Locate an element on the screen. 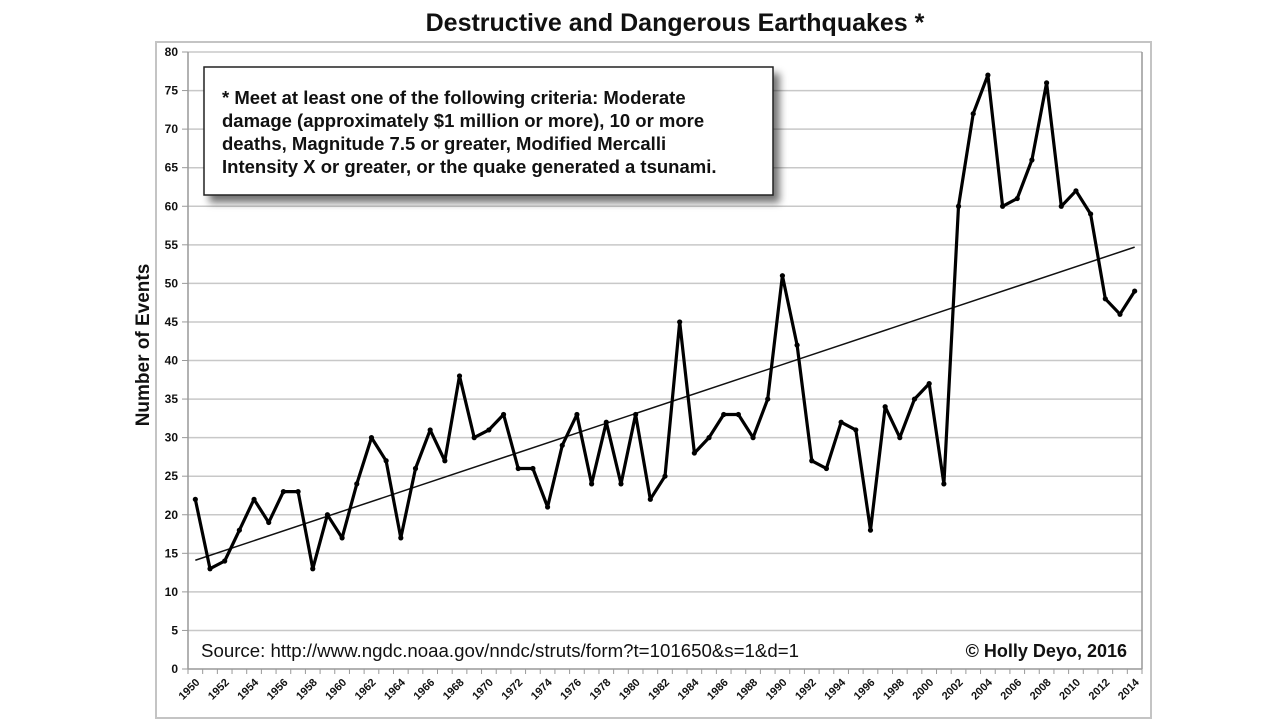 The image size is (1280, 720). y-tick-label: 75 is located at coordinates (172, 91).